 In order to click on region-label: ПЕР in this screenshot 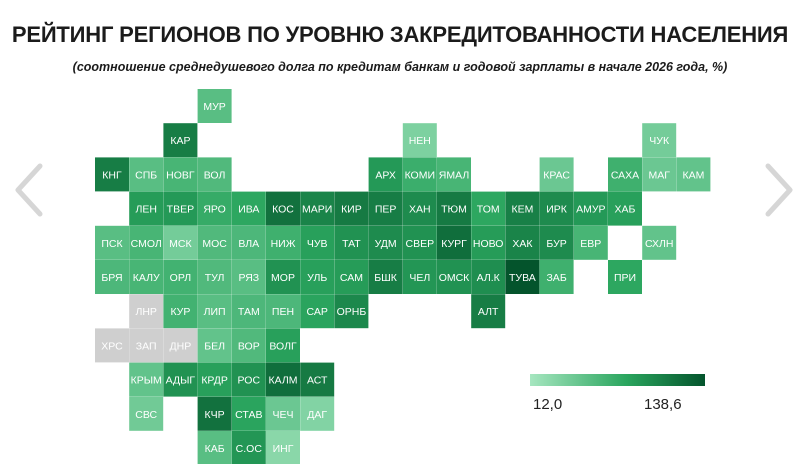, I will do `click(386, 210)`.